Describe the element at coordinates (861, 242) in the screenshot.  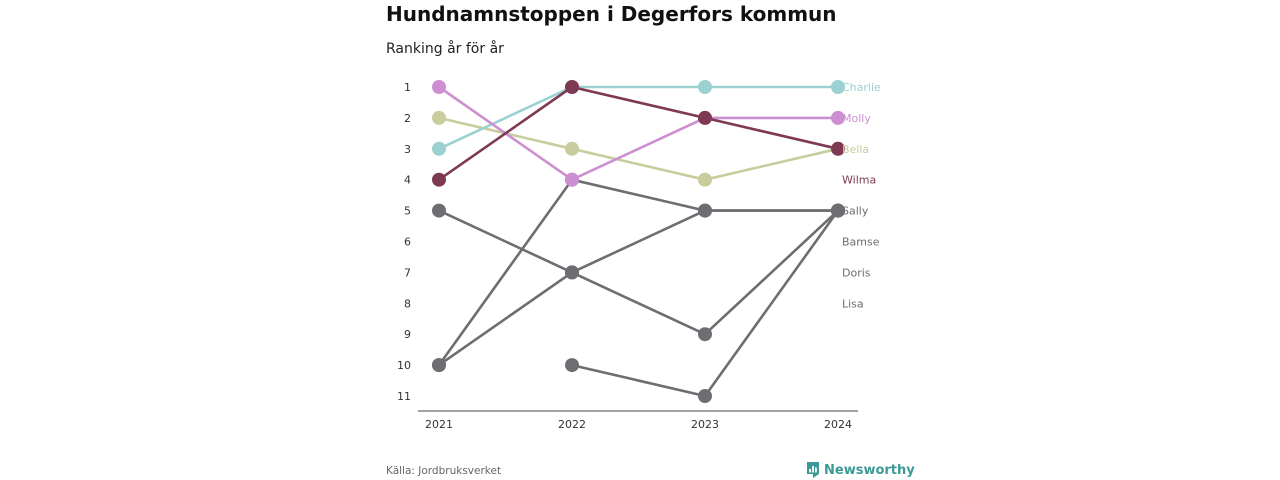
I see `series-name-label: Bamse` at that location.